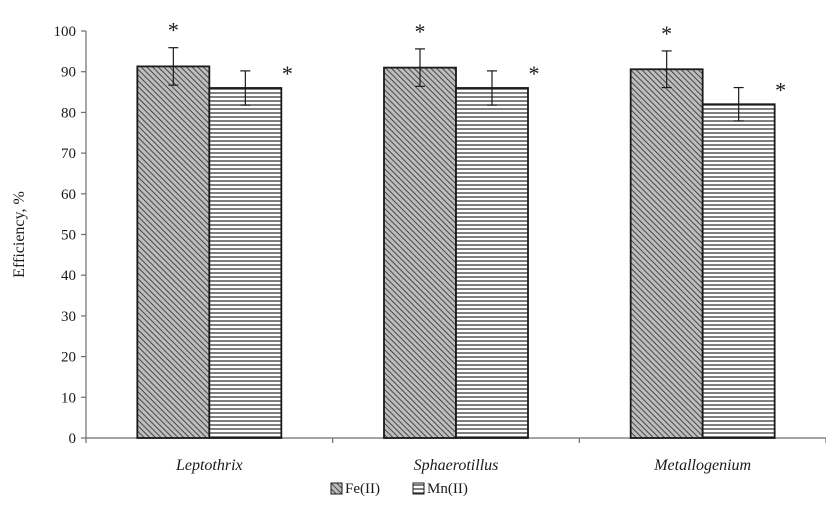 The image size is (826, 520). Describe the element at coordinates (68, 73) in the screenshot. I see `y-tick-label: 90` at that location.